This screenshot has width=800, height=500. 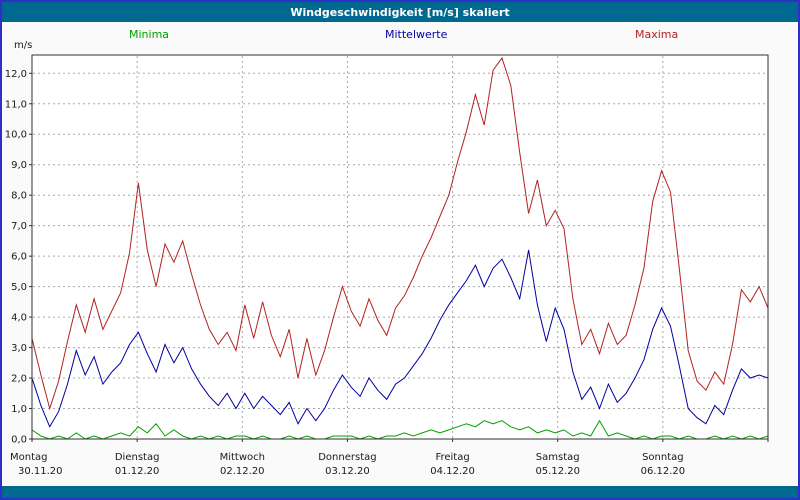 I want to click on legend-item-mittelwerte: Mittelwerte, so click(x=416, y=34).